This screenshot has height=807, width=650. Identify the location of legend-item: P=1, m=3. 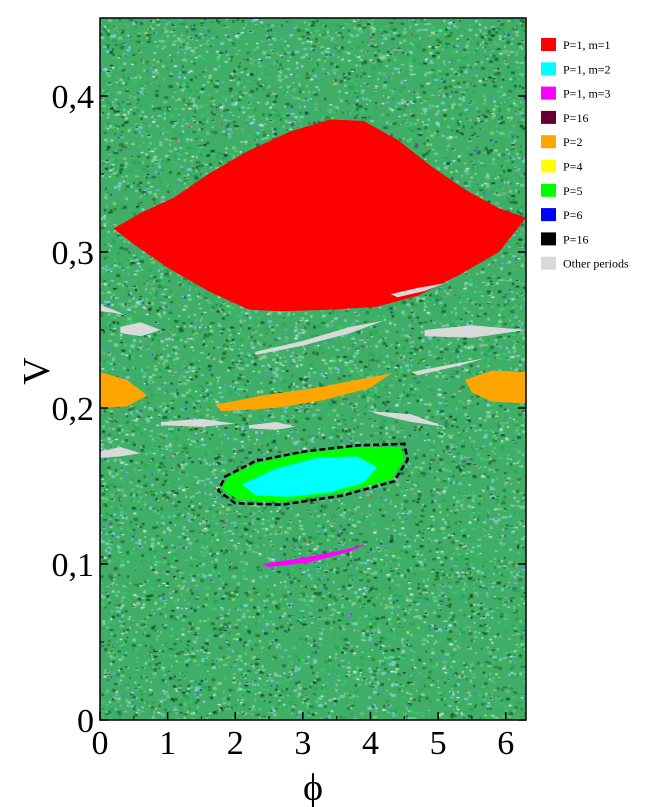
(576, 93).